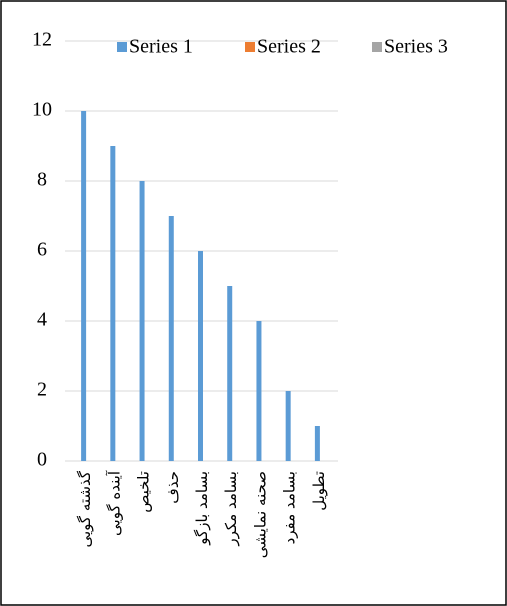 This screenshot has width=507, height=606. Describe the element at coordinates (289, 47) in the screenshot. I see `legend-label: Series 2` at that location.